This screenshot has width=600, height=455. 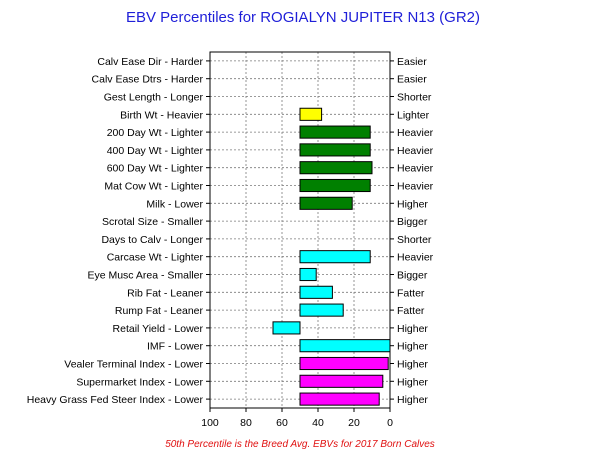 I want to click on direction-label: Lighter, so click(x=413, y=115).